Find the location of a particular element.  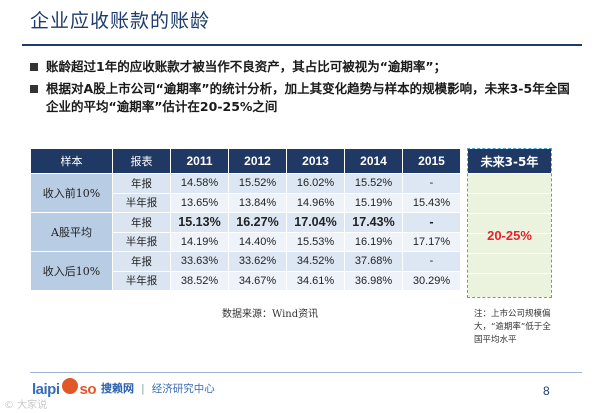

table-row: 收入后10% 年报 33.63% 33.62% 34.52% 37.68% - is located at coordinates (245, 271).